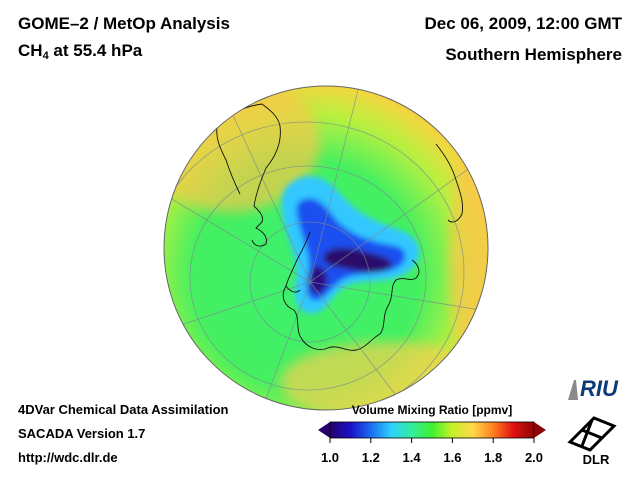 The width and height of the screenshot is (640, 480). I want to click on dlr-mark-icon, so click(592, 434).